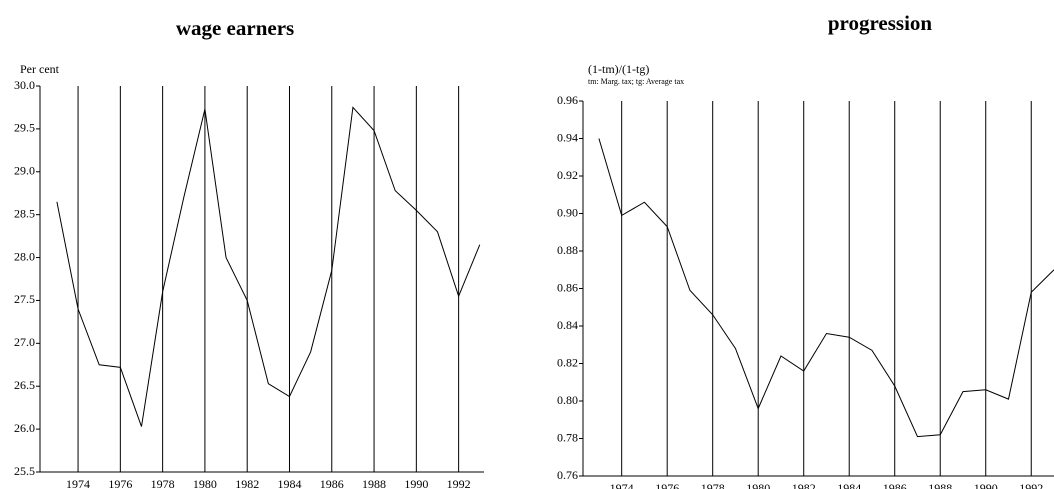 Image resolution: width=1054 pixels, height=489 pixels. What do you see at coordinates (567, 175) in the screenshot?
I see `y-tick-label: 0.92` at bounding box center [567, 175].